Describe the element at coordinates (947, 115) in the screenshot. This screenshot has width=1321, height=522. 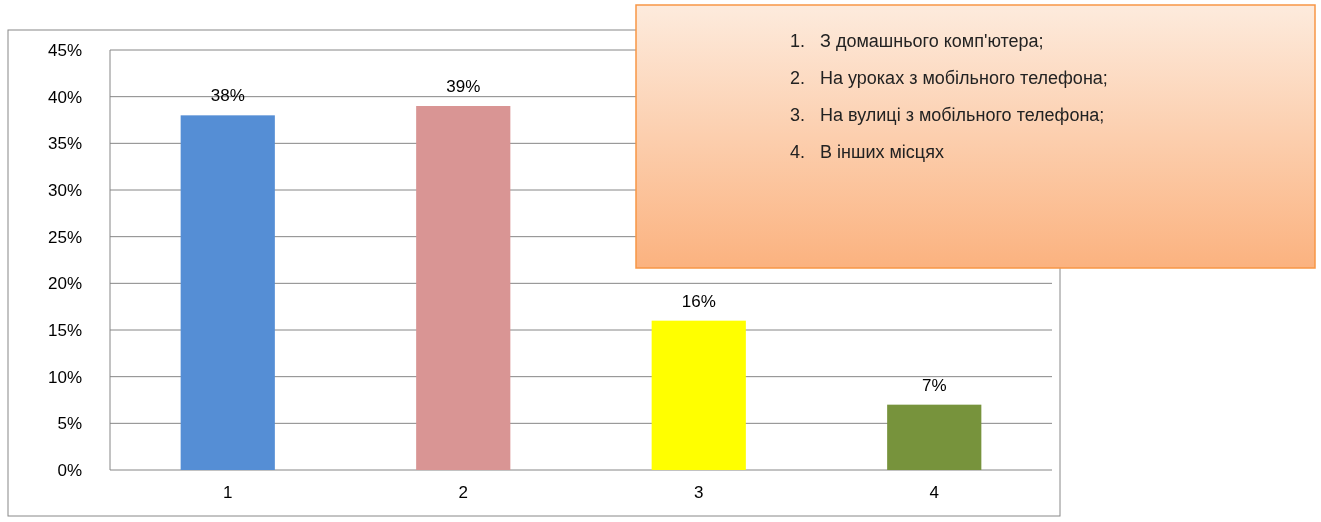
I see `annotation: 3. На вулиці з мобільного телефона;` at that location.